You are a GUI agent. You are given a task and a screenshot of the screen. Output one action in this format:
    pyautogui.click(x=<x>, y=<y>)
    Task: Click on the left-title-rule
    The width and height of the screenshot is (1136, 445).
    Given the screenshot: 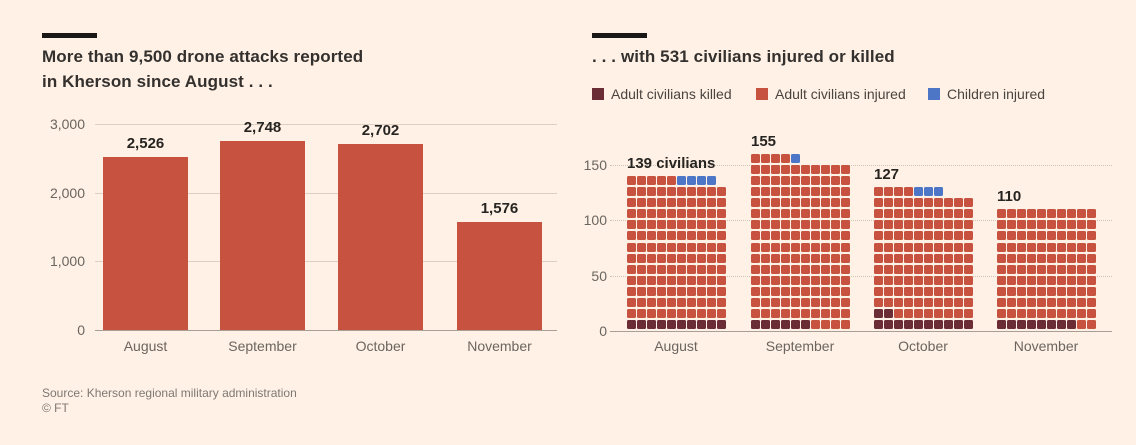 What is the action you would take?
    pyautogui.click(x=69, y=35)
    